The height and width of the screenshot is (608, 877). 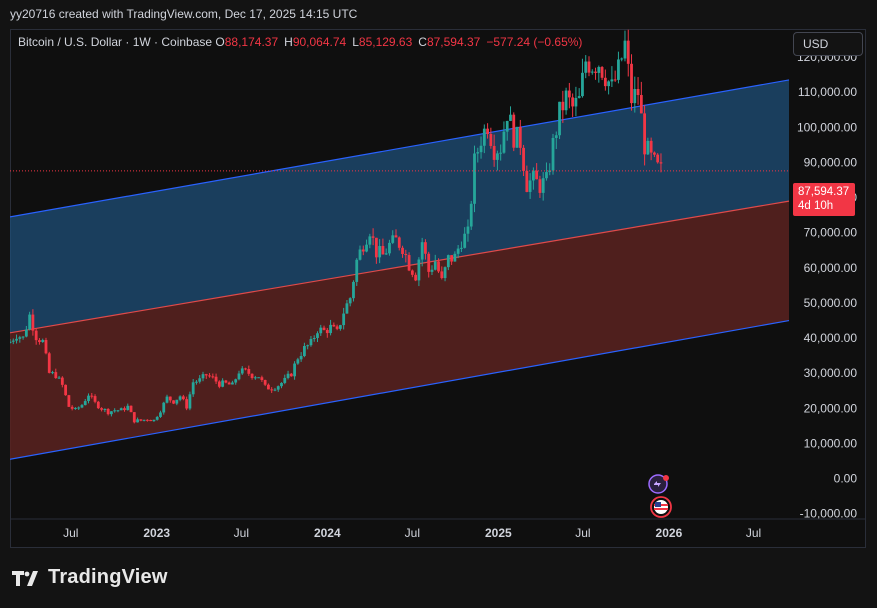 What do you see at coordinates (385, 42) in the screenshot?
I see `low-value: 85,129.63` at bounding box center [385, 42].